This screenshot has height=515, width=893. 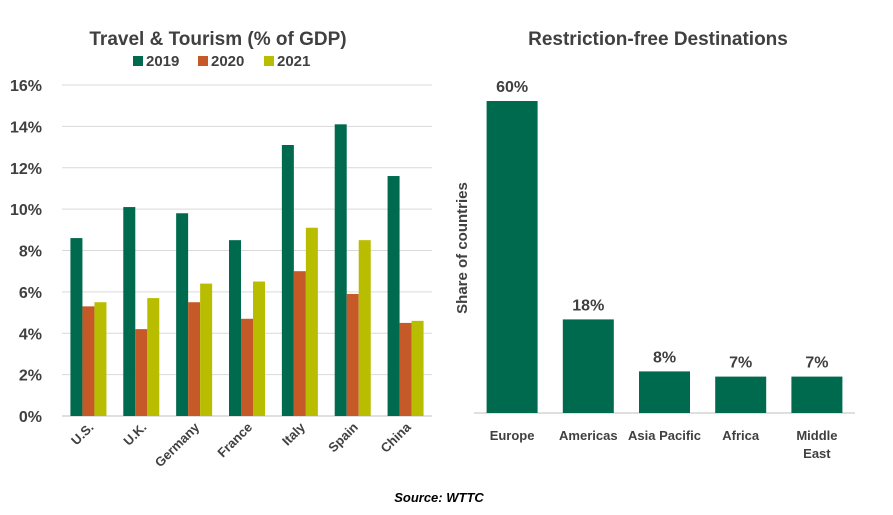 What do you see at coordinates (76, 327) in the screenshot?
I see `bar-us-2019` at bounding box center [76, 327].